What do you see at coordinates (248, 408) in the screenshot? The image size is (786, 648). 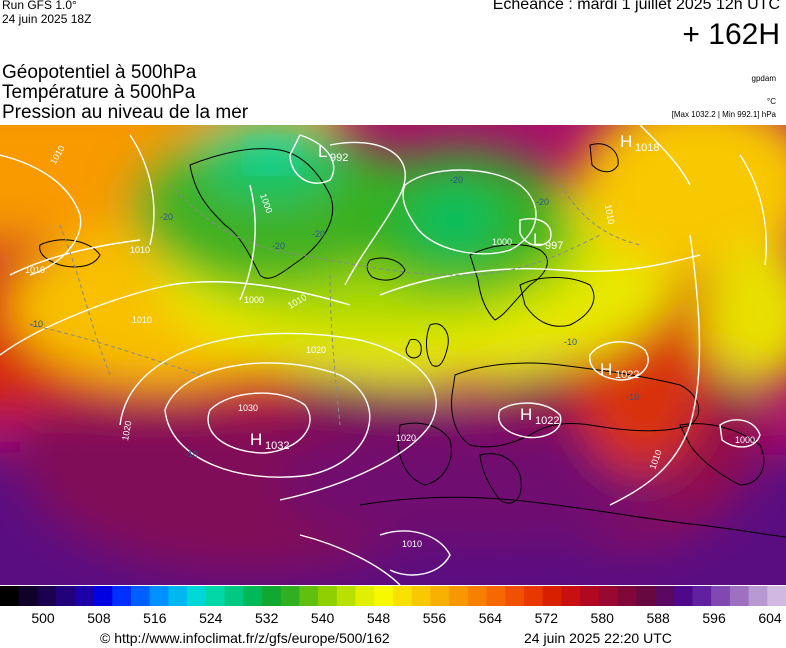 I see `svg-text: 1030` at bounding box center [248, 408].